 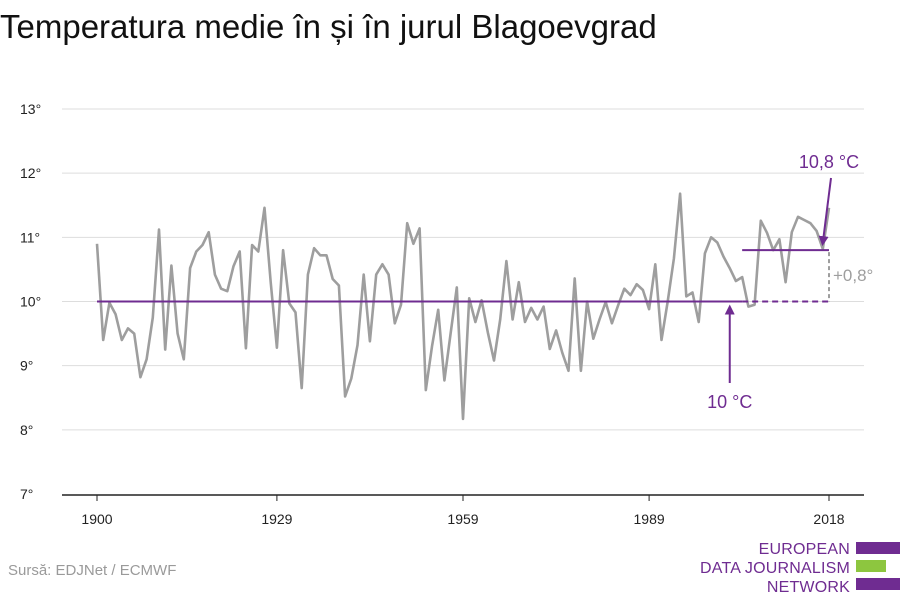 I want to click on x-tick-label: 1959, so click(x=462, y=519).